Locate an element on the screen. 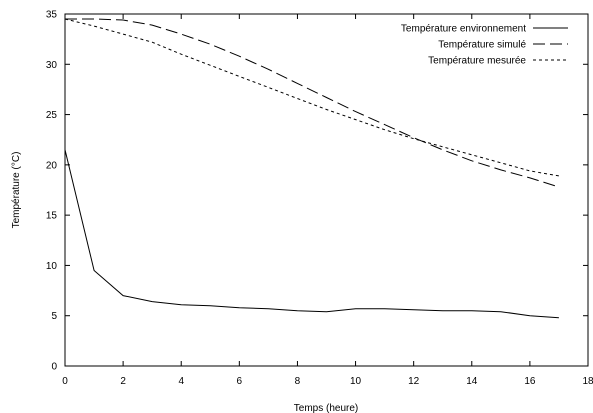 The height and width of the screenshot is (413, 593). x-tick-label: 16 is located at coordinates (530, 381).